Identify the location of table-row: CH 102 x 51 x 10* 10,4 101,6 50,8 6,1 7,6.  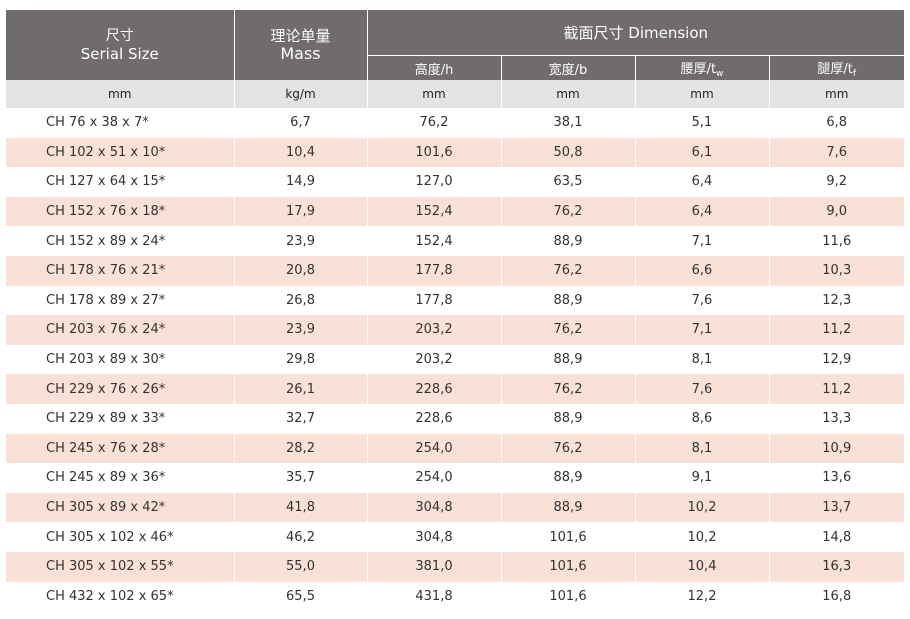
(455, 152).